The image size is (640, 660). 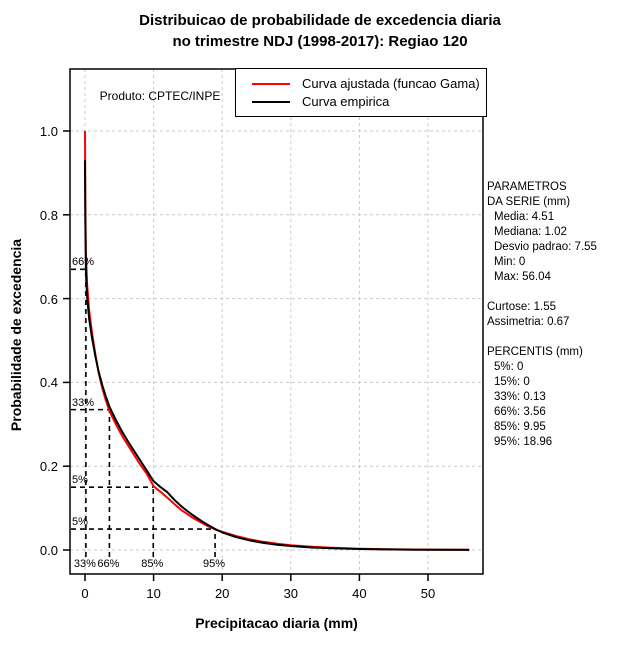 I want to click on y-tick-label: 0.4, so click(x=48, y=383).